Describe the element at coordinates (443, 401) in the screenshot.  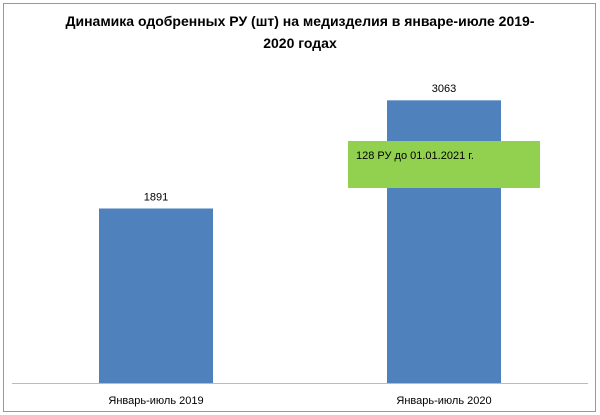
I see `x-tick-label: Январь-июль 2020` at that location.